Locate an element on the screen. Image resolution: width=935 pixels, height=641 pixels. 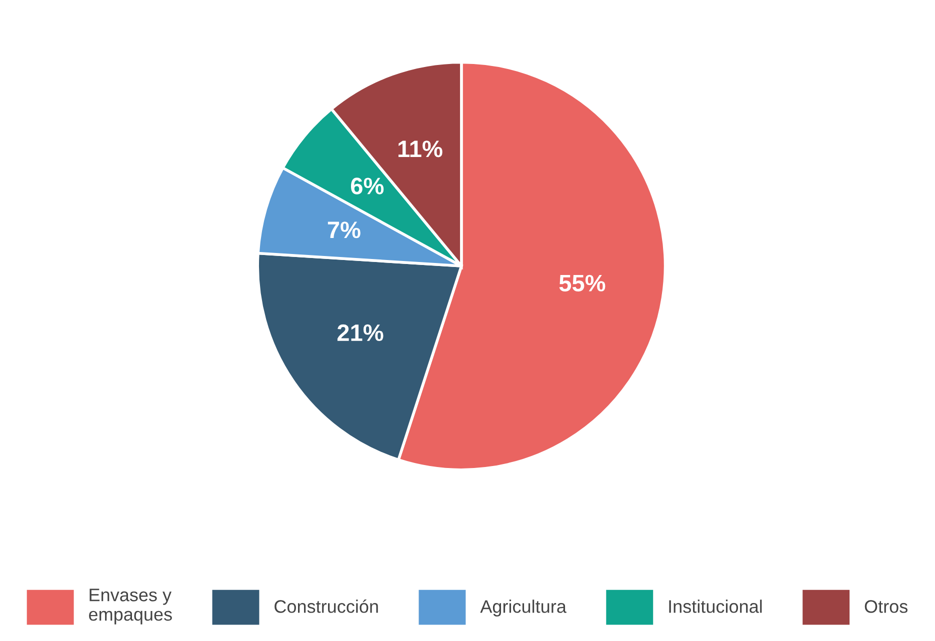
data-label: 21% is located at coordinates (360, 333).